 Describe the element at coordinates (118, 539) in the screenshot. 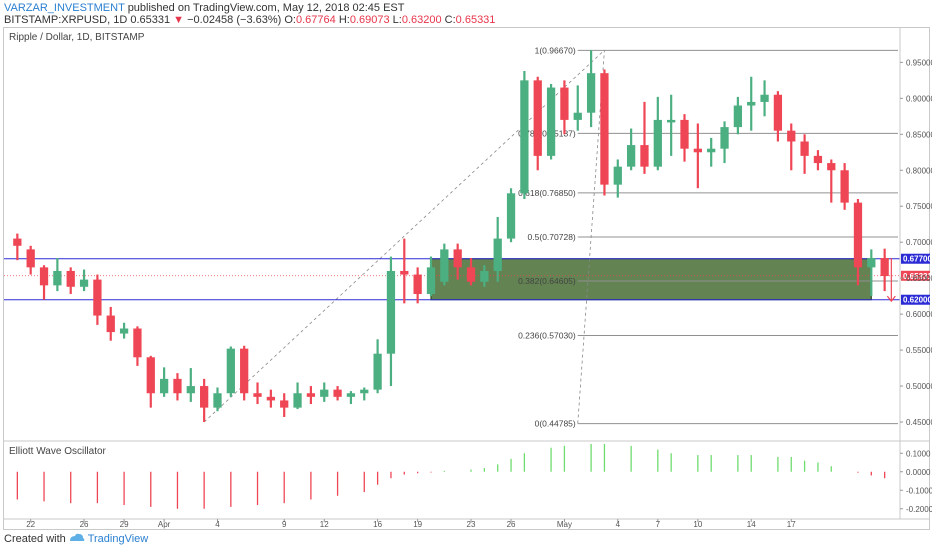

I see `tradingview-brand: TradingView` at that location.